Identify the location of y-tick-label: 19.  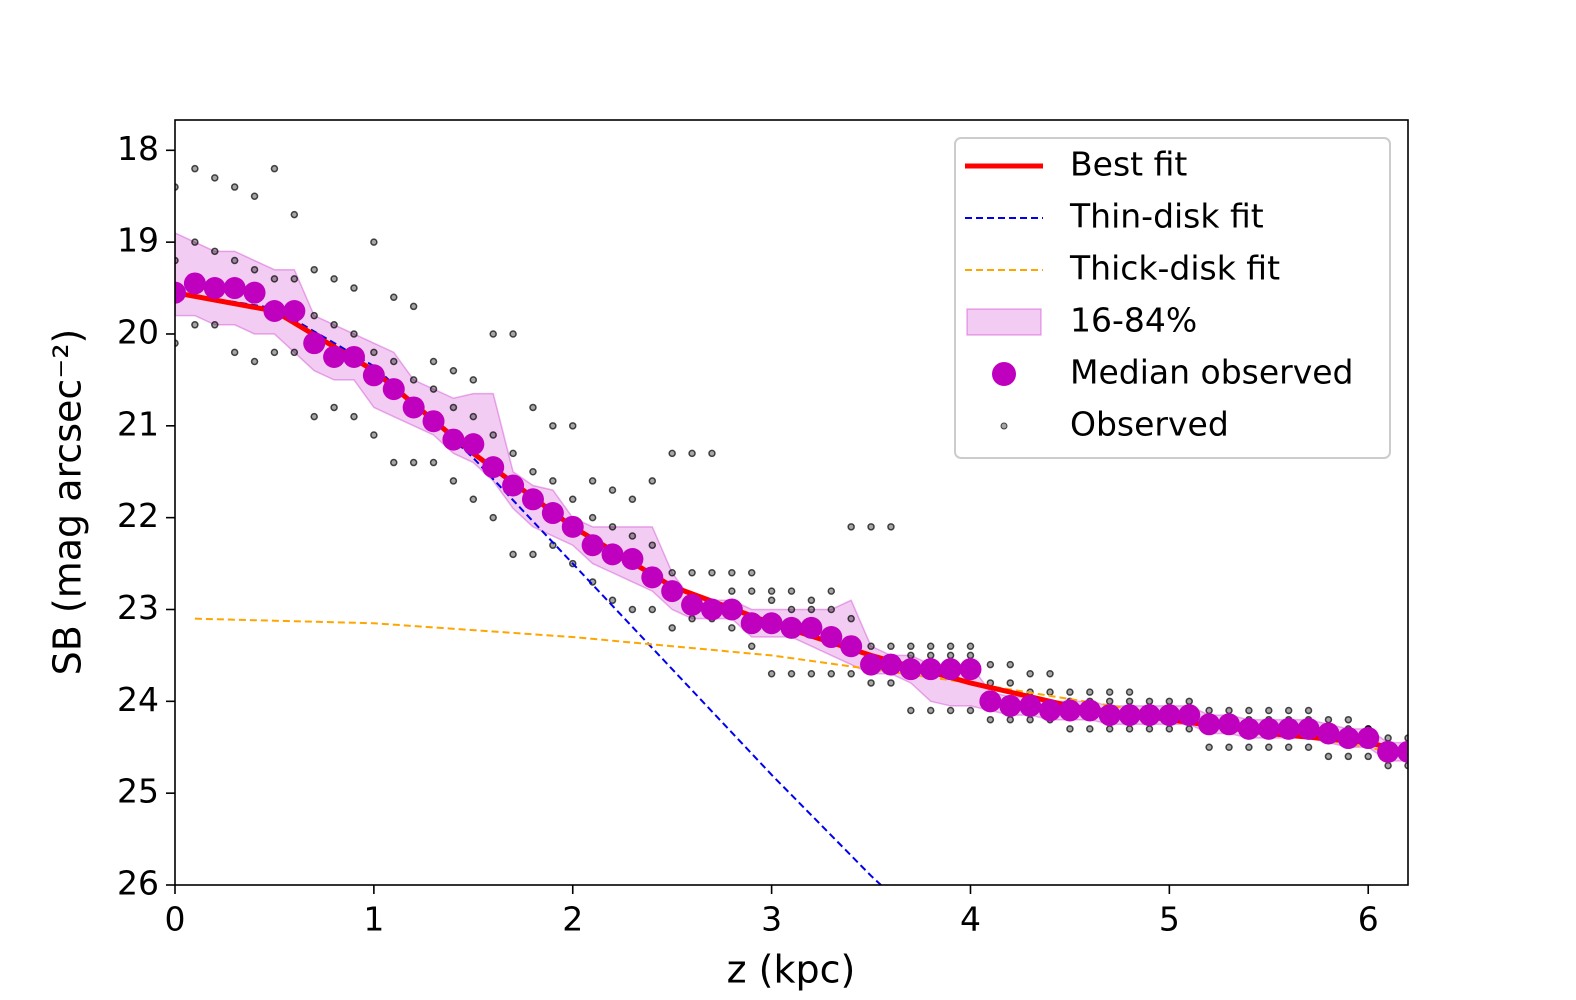
(138, 240).